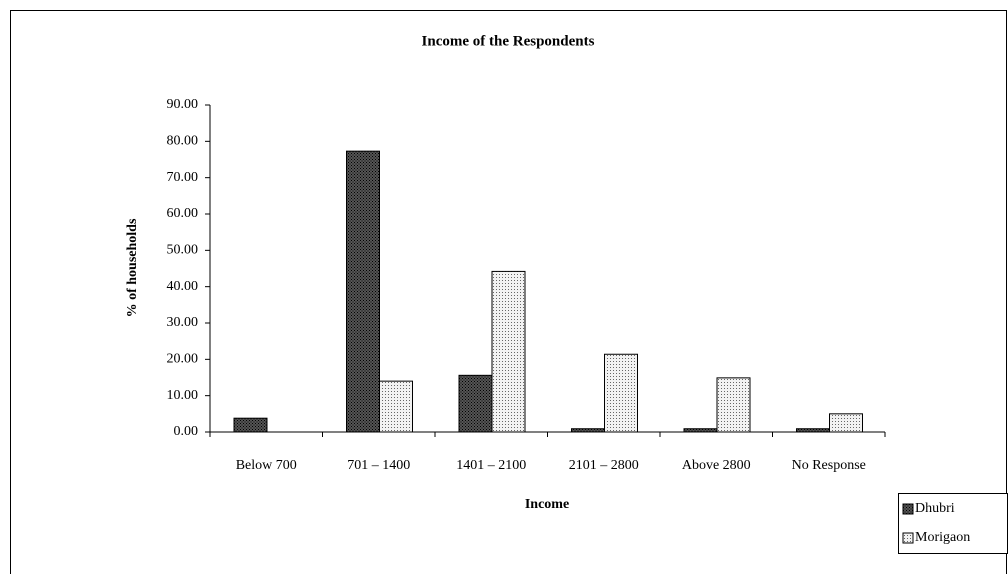 The height and width of the screenshot is (574, 1008). What do you see at coordinates (378, 465) in the screenshot?
I see `x-tick-label: 701 – 1400` at bounding box center [378, 465].